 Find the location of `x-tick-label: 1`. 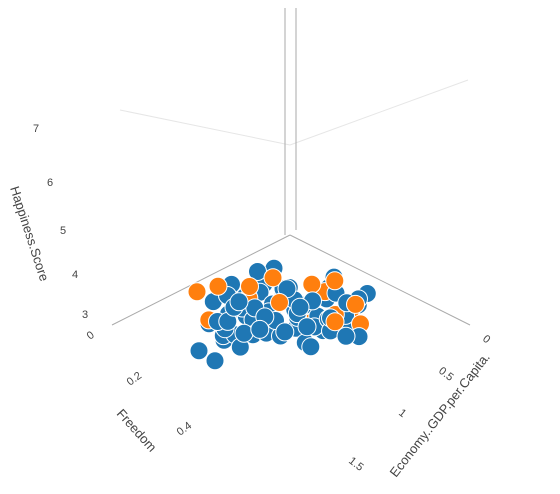

x-tick-label: 1 is located at coordinates (402, 413).